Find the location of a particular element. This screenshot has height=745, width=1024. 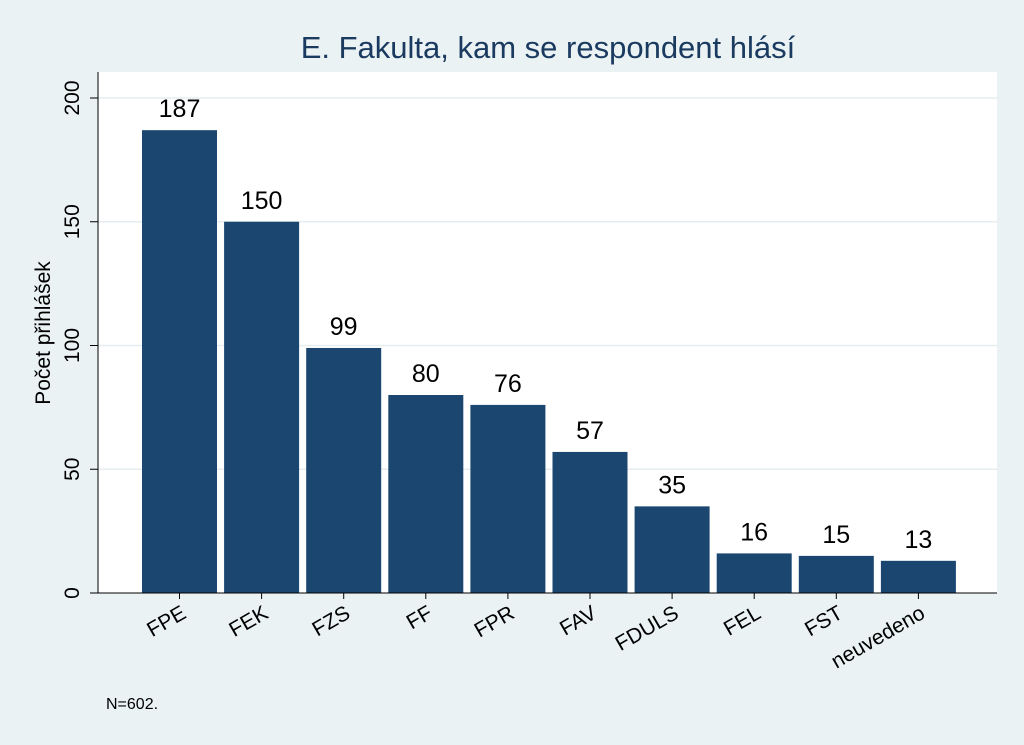

y-tick-label: 50 is located at coordinates (72, 469).